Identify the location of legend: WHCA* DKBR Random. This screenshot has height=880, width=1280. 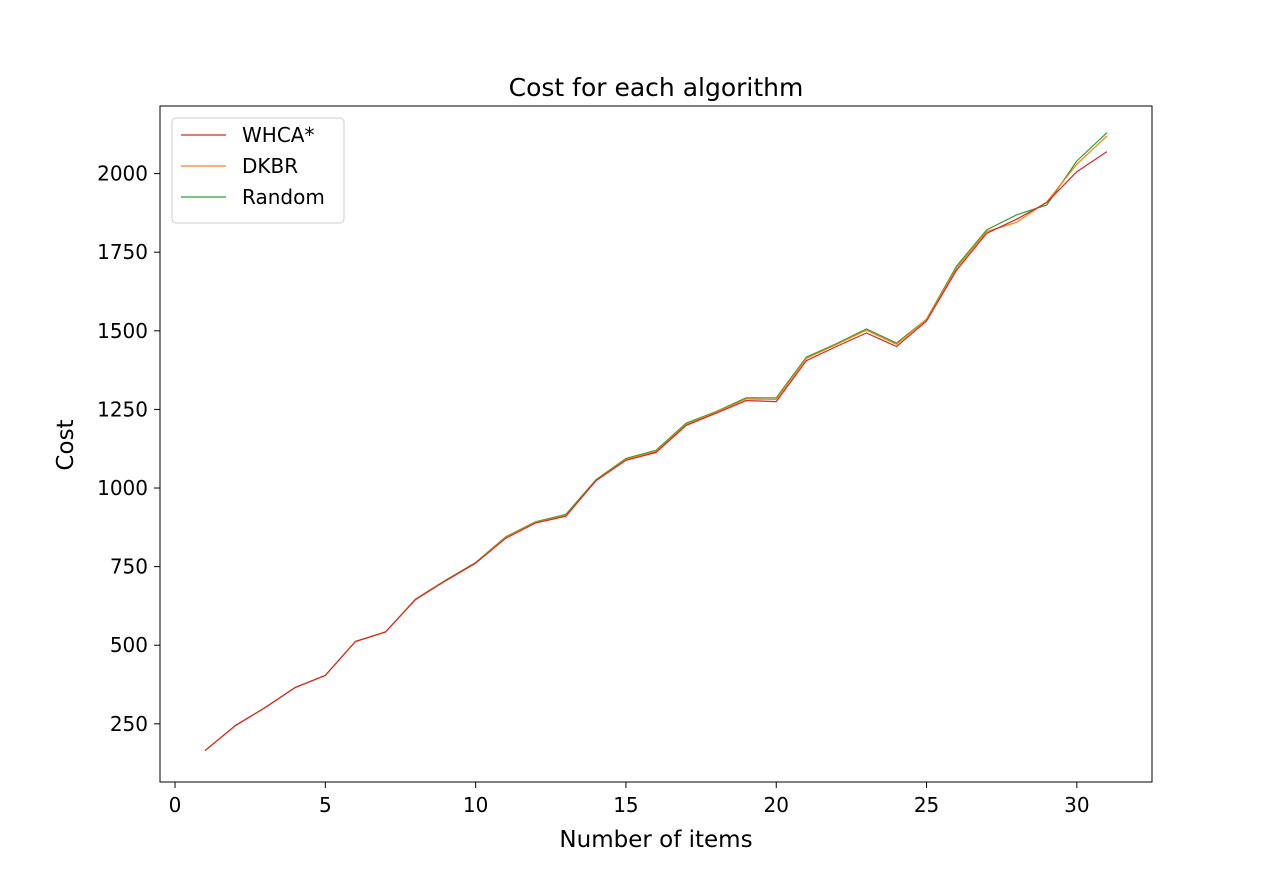
(258, 170).